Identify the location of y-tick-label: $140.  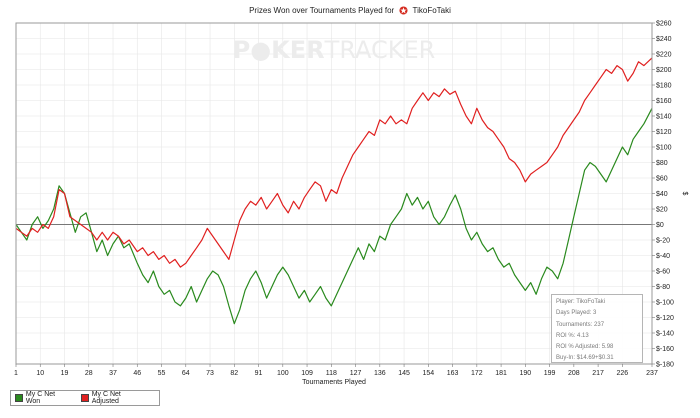
(664, 117).